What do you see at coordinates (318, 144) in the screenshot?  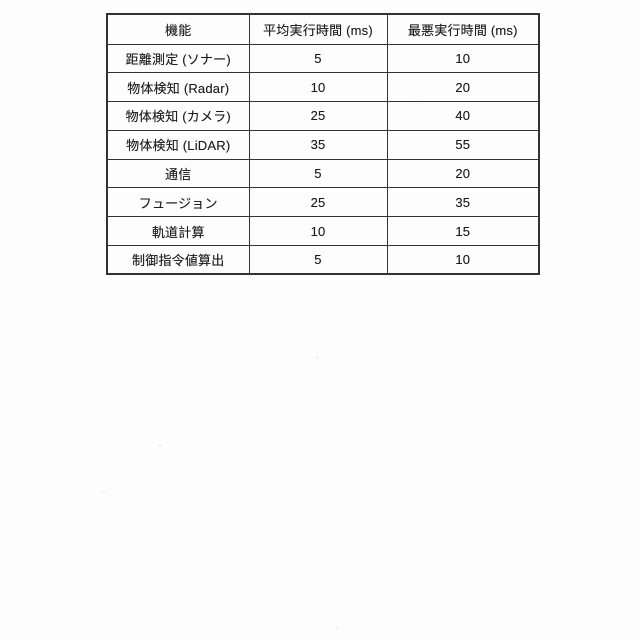 I see `avg-time-cell: 35` at bounding box center [318, 144].